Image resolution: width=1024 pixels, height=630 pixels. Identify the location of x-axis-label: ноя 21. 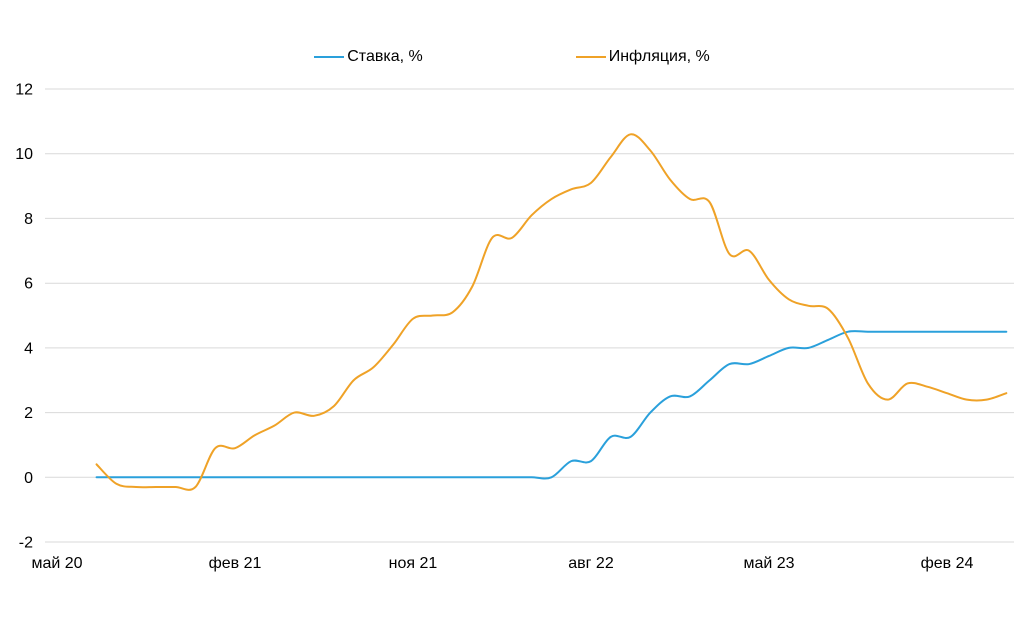
(413, 563).